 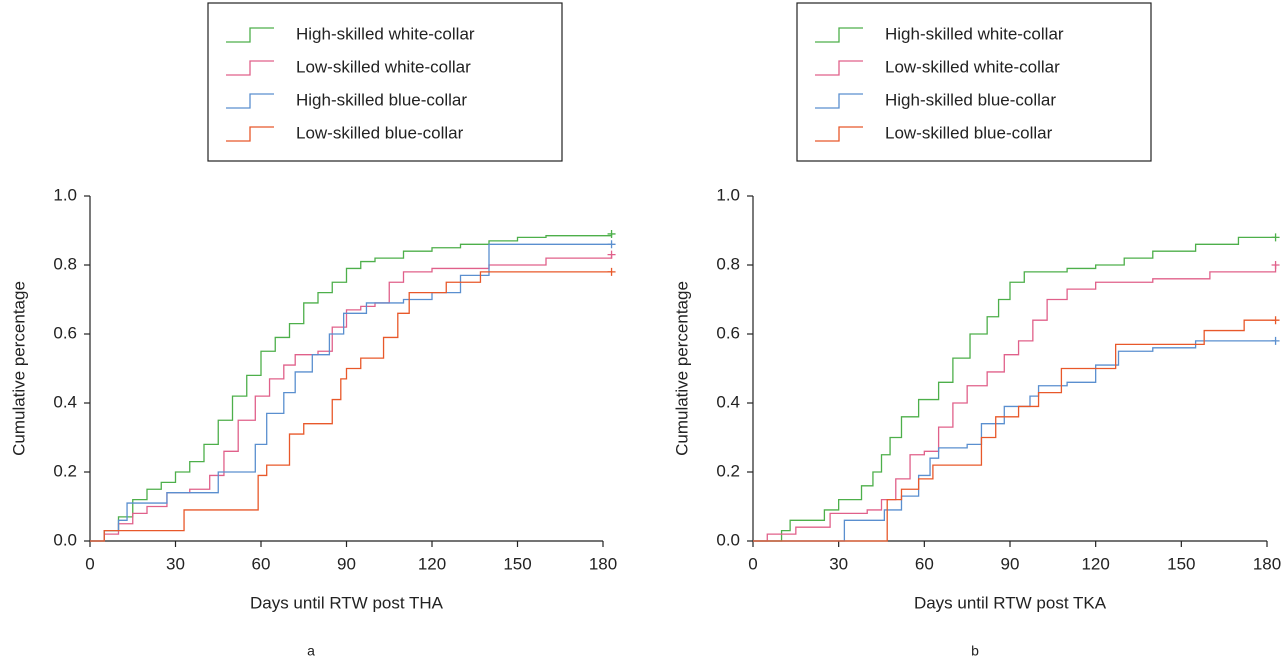 What do you see at coordinates (975, 651) in the screenshot?
I see `panel-label: b` at bounding box center [975, 651].